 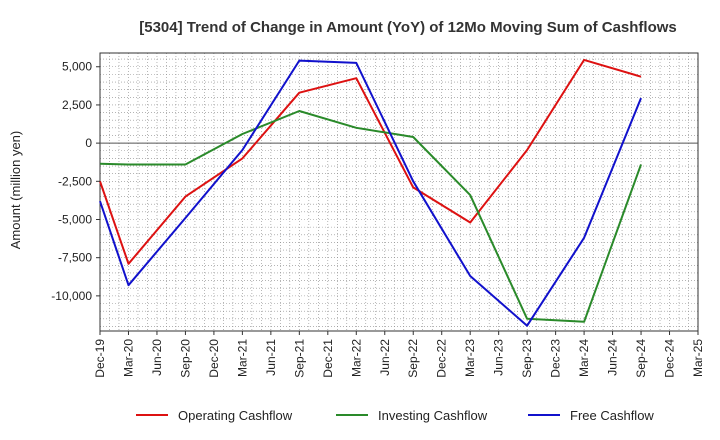 What do you see at coordinates (527, 358) in the screenshot?
I see `x-tick-label: Sep-23` at bounding box center [527, 358].